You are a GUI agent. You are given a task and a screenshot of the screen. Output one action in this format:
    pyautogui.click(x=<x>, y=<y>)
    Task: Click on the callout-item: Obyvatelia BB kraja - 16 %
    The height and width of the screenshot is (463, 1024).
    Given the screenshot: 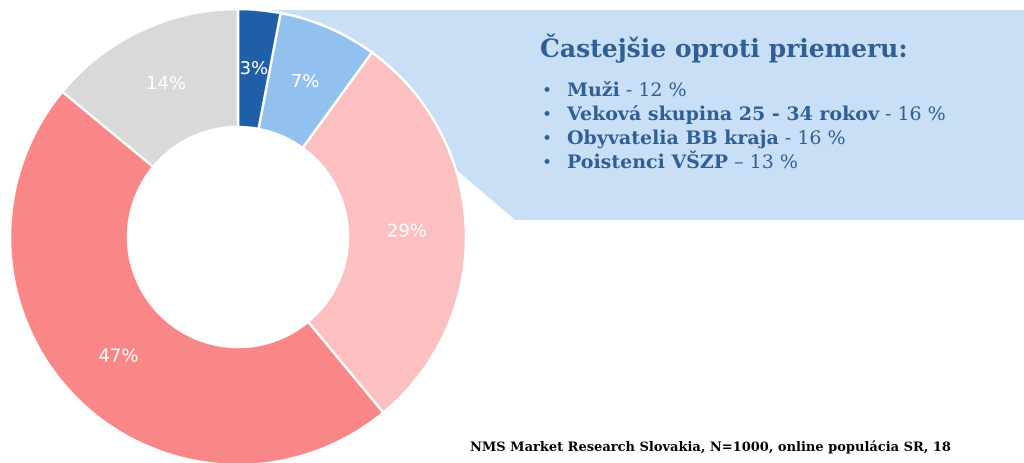 What is the action you would take?
    pyautogui.click(x=706, y=138)
    